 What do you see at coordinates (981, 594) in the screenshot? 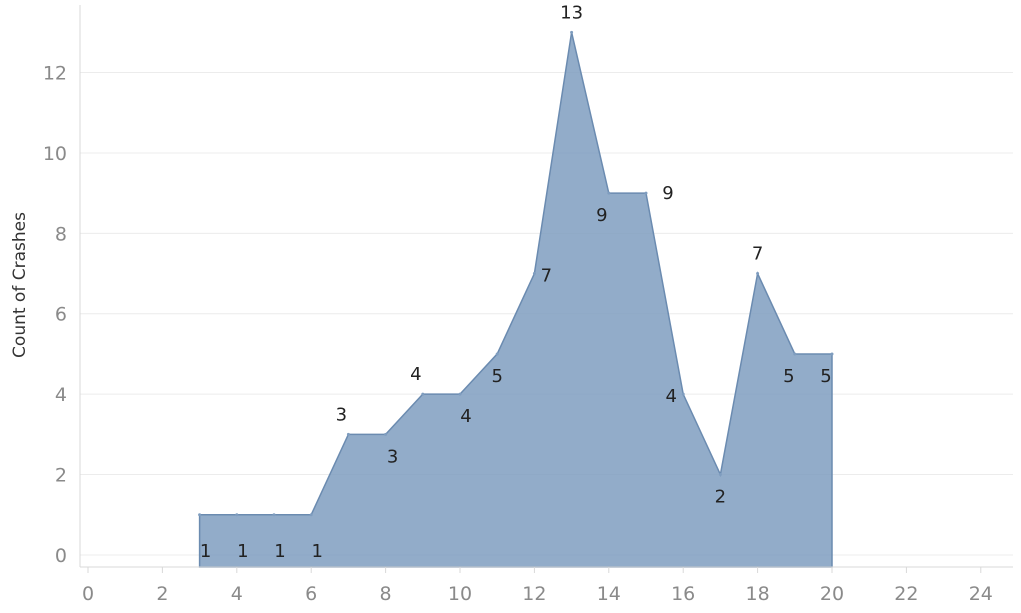
I see `x-tick-label: 24` at bounding box center [981, 594].